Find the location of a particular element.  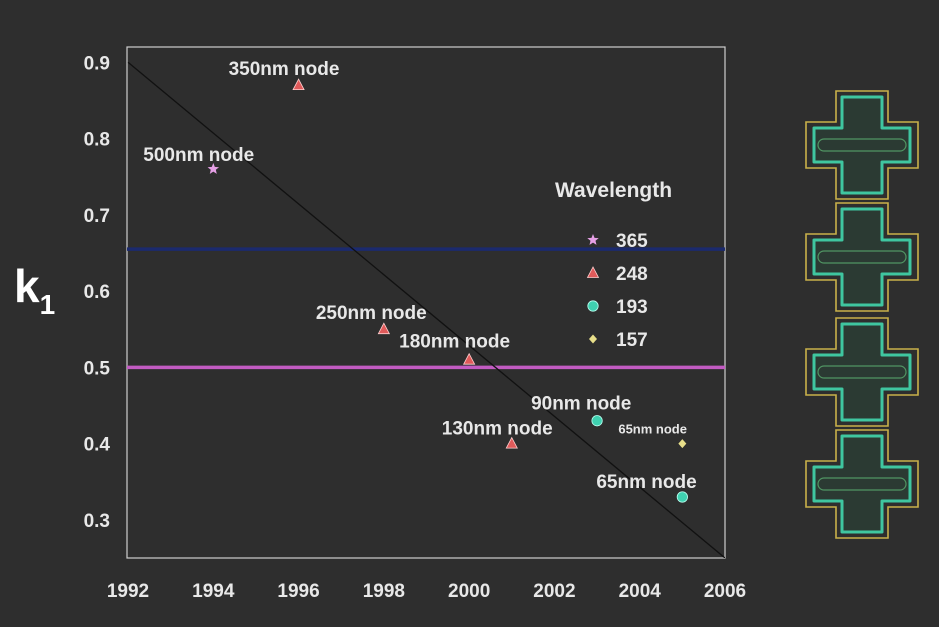

y-axis-label: k1 is located at coordinates (34, 290).